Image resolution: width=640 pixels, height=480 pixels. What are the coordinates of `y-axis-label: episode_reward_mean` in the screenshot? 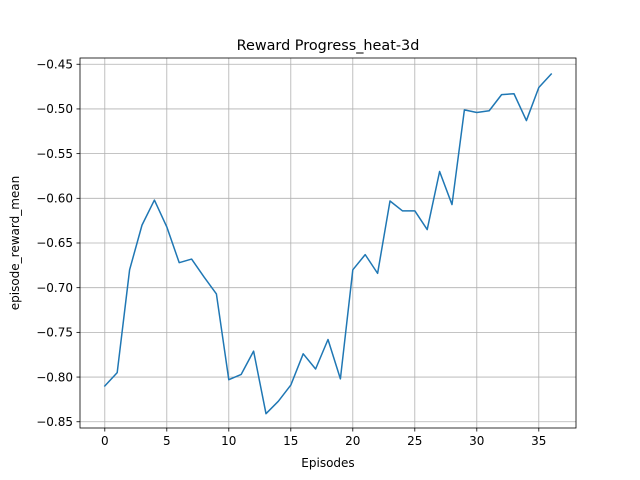 It's located at (15, 243).